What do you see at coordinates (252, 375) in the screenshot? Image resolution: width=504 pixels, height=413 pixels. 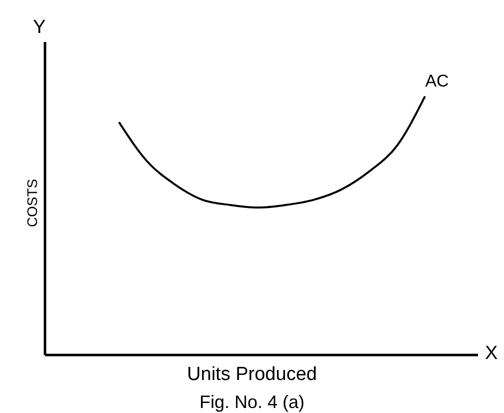 I see `x-axis-title: Units Produced` at bounding box center [252, 375].